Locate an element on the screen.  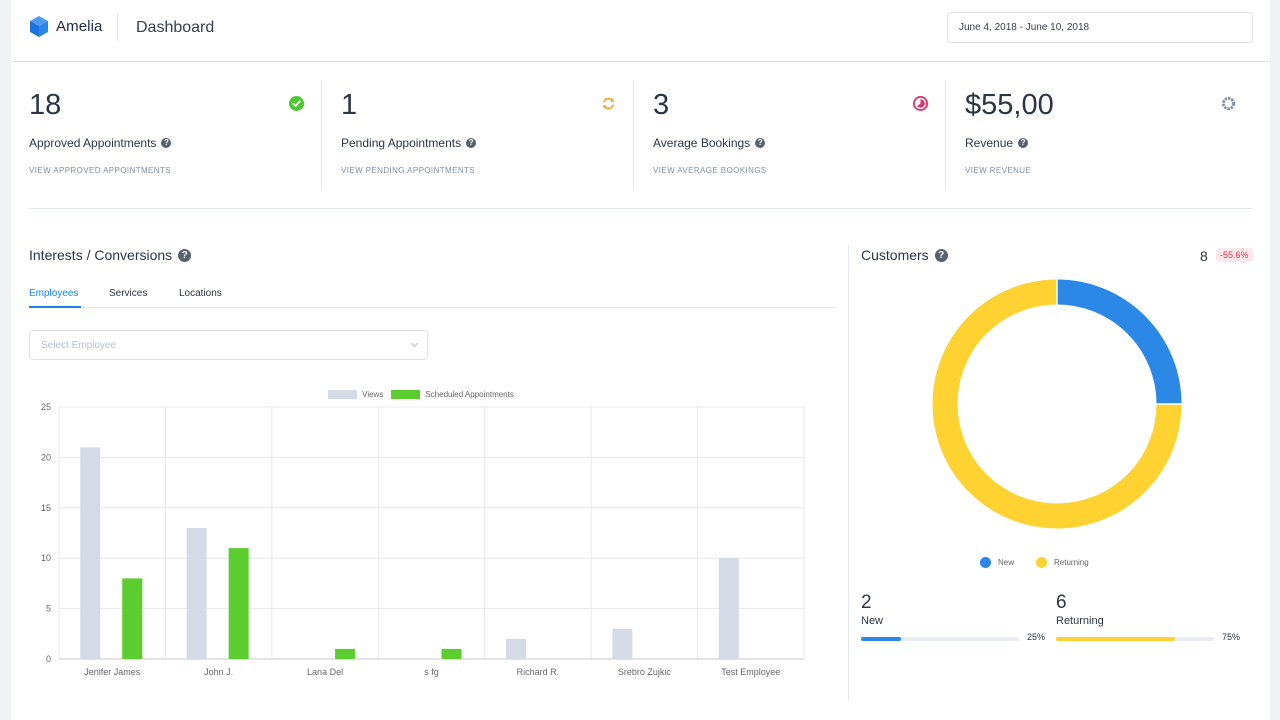
new-customers-box: 2 New 25% is located at coordinates (953, 617).